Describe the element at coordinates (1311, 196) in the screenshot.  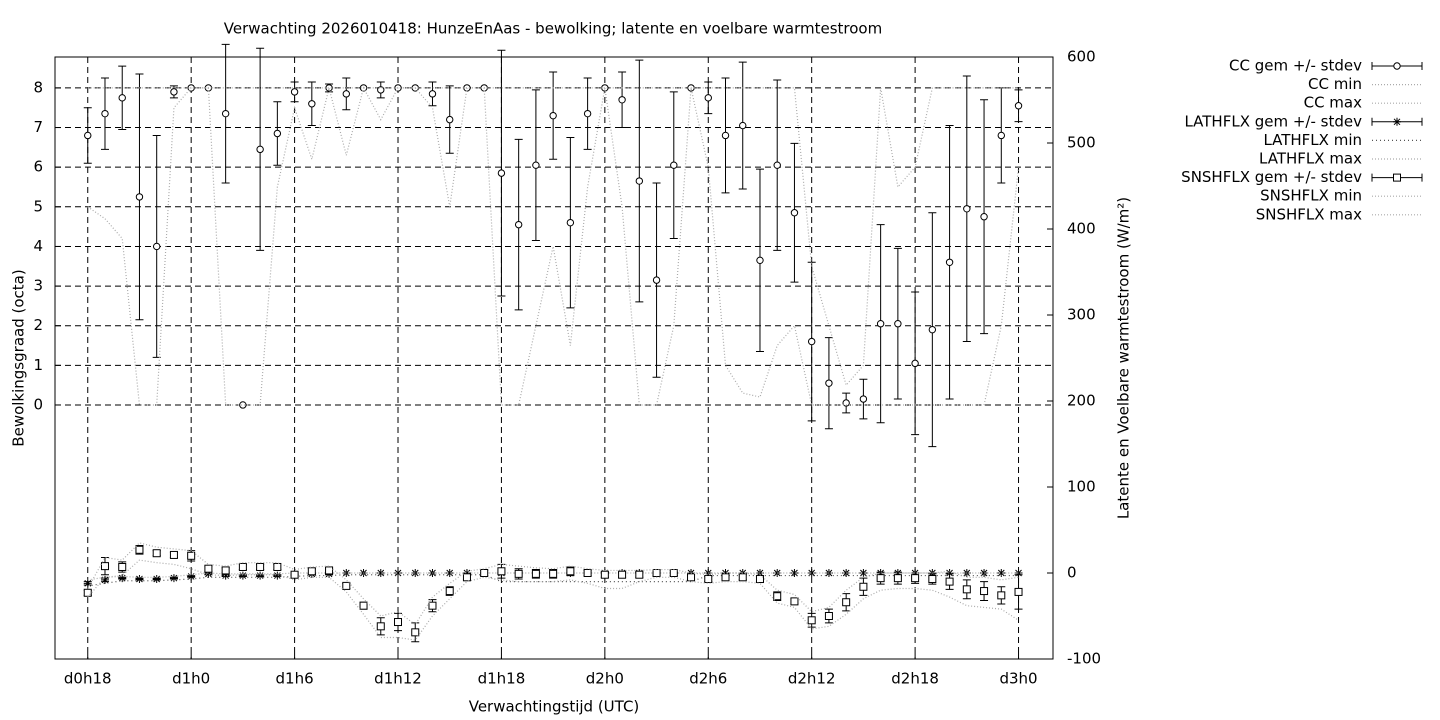
I see `legend-label: SNSHFLX min` at that location.